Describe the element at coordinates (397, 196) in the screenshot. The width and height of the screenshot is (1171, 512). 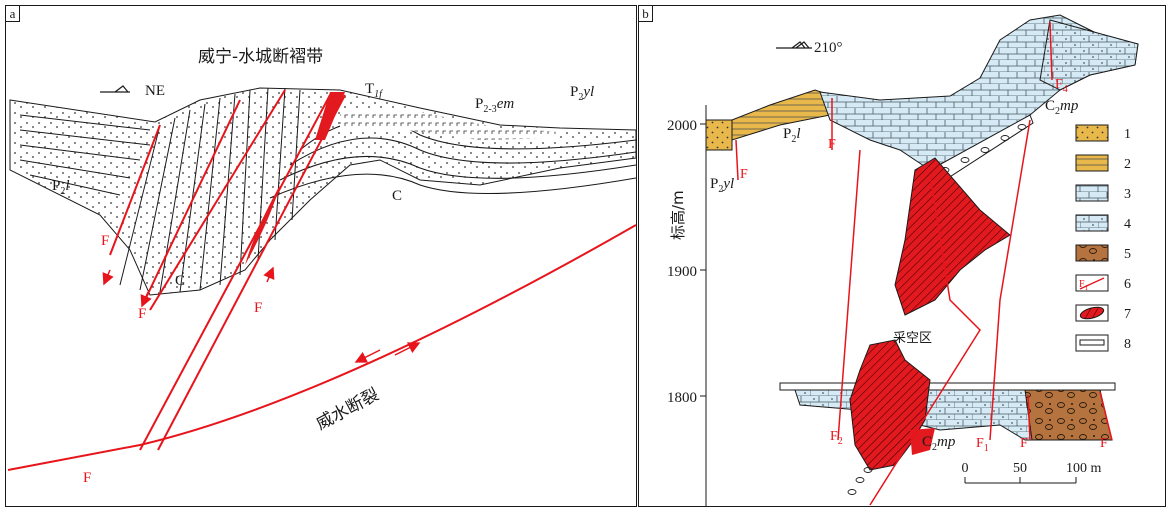
I see `stratum-c-right: C` at that location.